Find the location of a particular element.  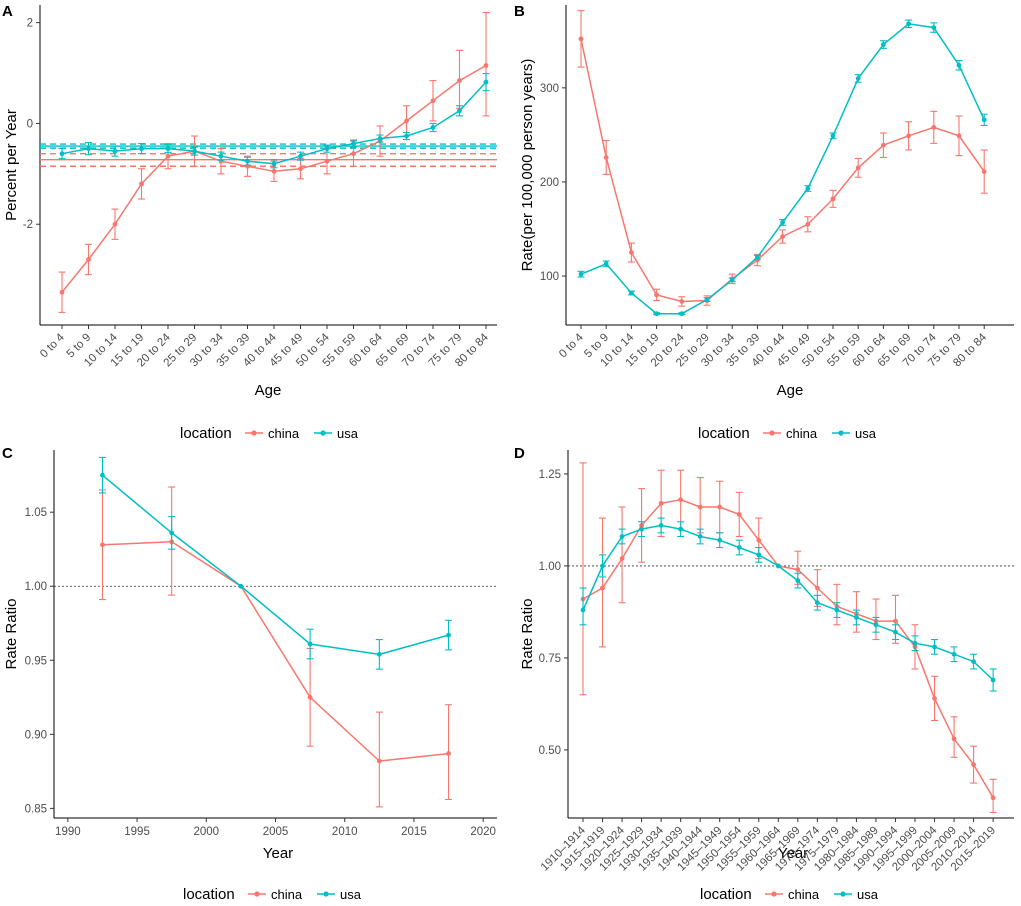

china-series-line is located at coordinates (788, 648).